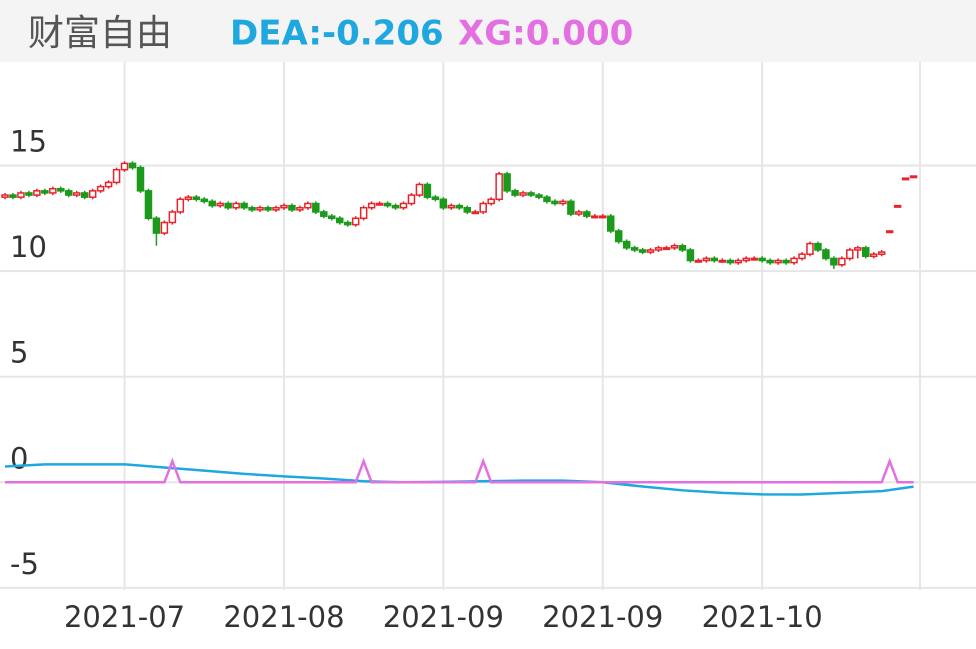 The height and width of the screenshot is (649, 976). Describe the element at coordinates (602, 617) in the screenshot. I see `x-tick-label: 2021-09` at that location.